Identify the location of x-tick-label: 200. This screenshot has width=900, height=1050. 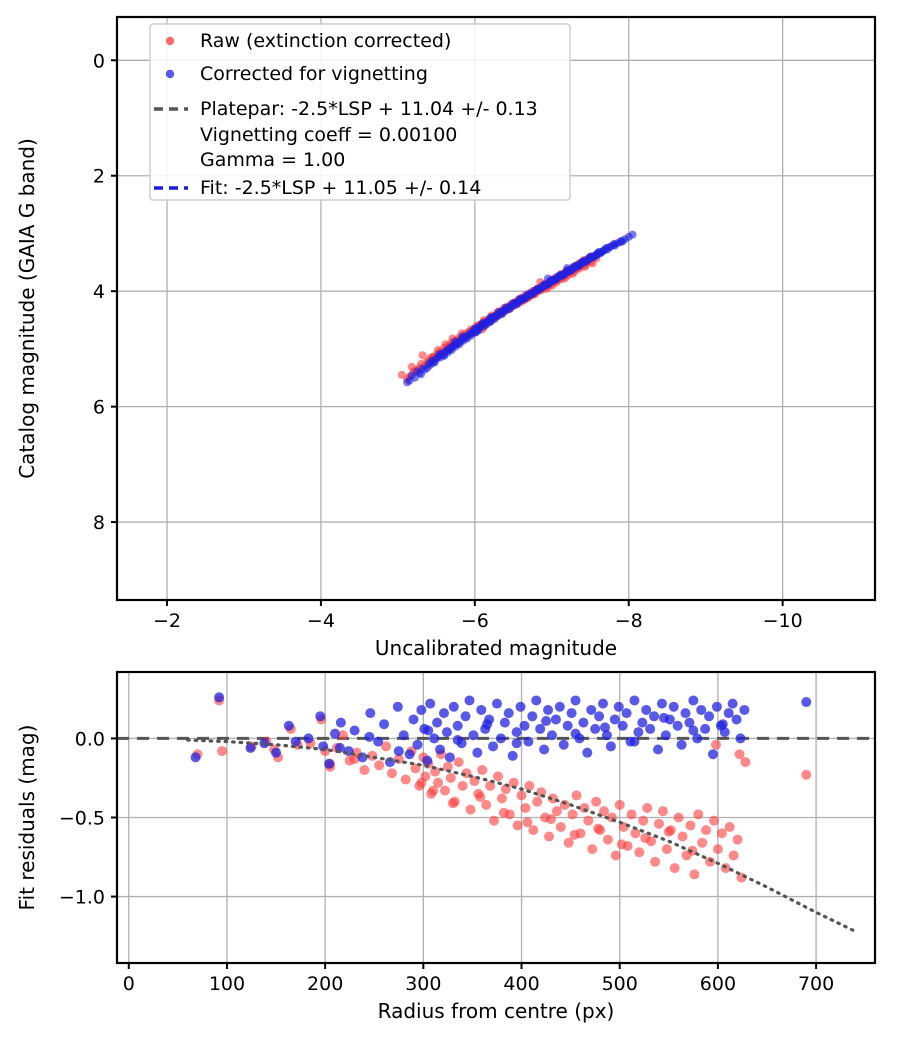
(325, 984).